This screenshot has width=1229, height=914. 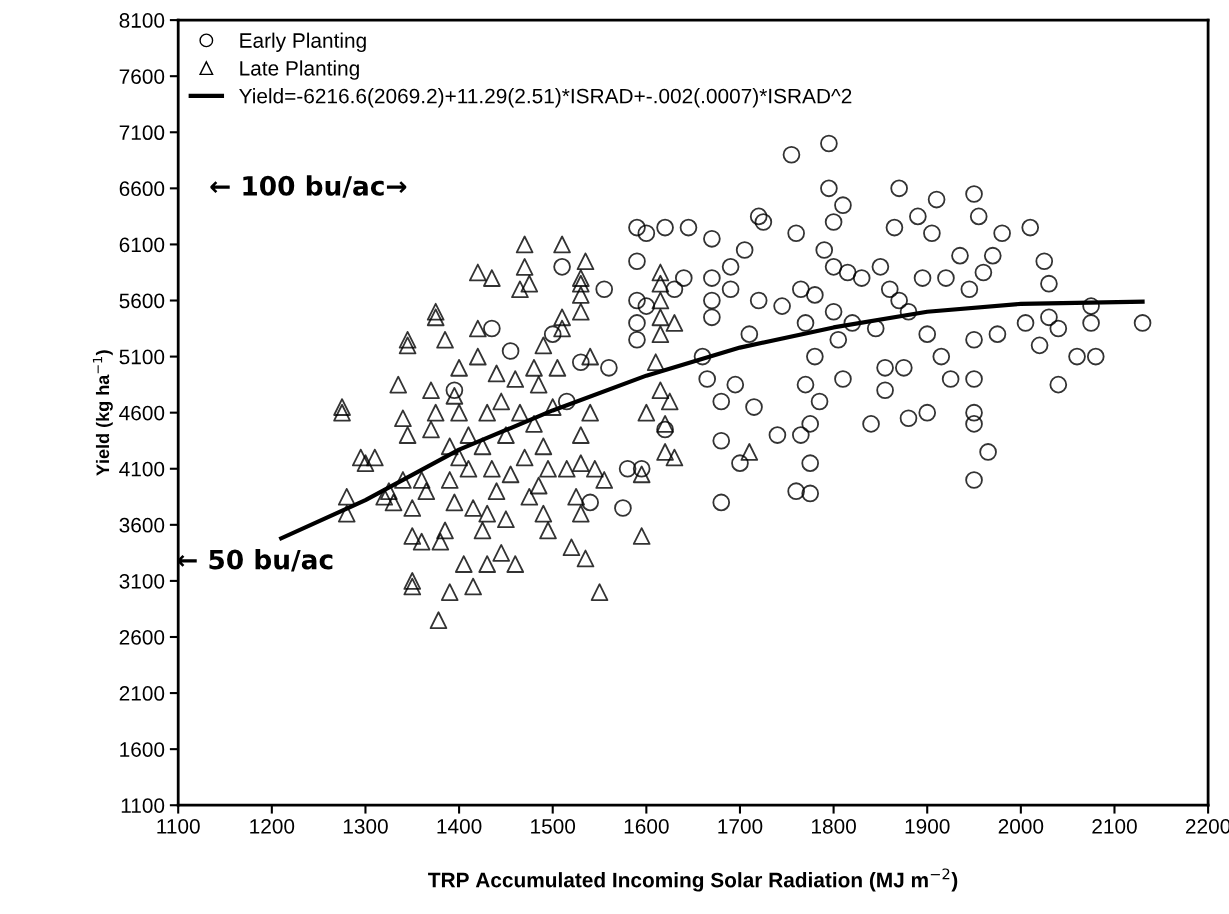 I want to click on y-tick-label: 3100, so click(x=142, y=581).